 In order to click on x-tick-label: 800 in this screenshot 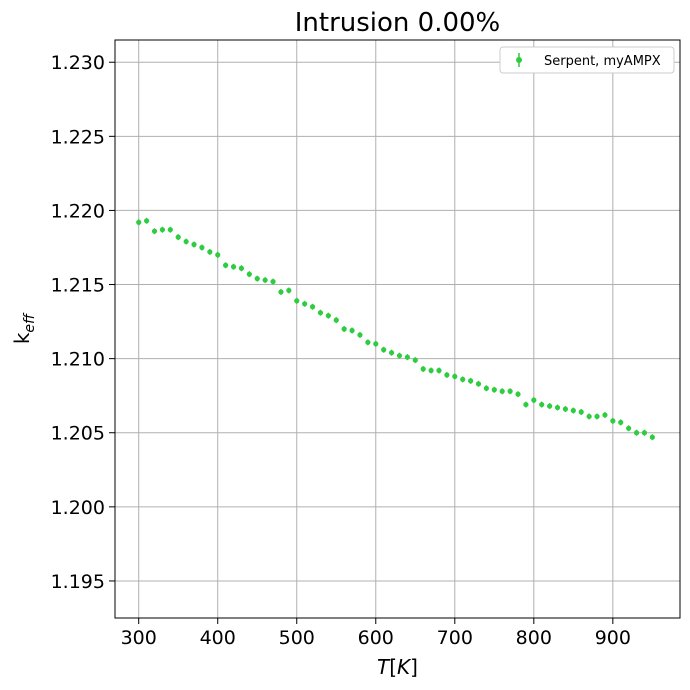, I will do `click(534, 638)`.